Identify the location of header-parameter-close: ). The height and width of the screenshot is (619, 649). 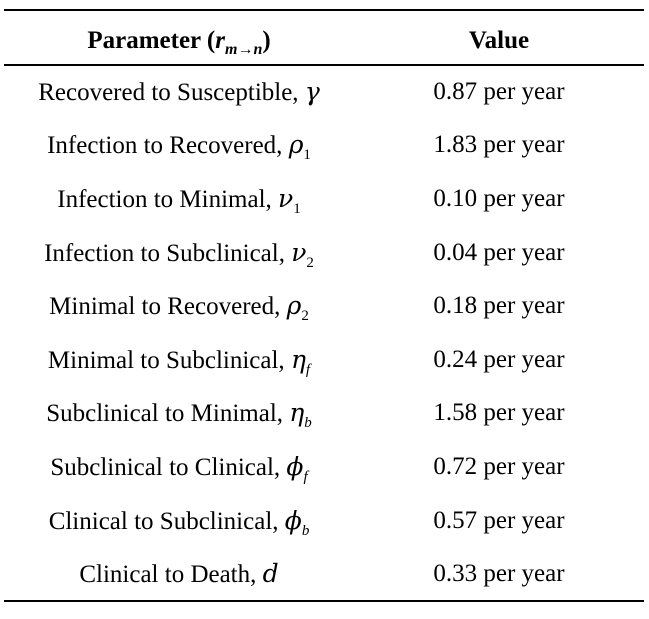
(266, 40).